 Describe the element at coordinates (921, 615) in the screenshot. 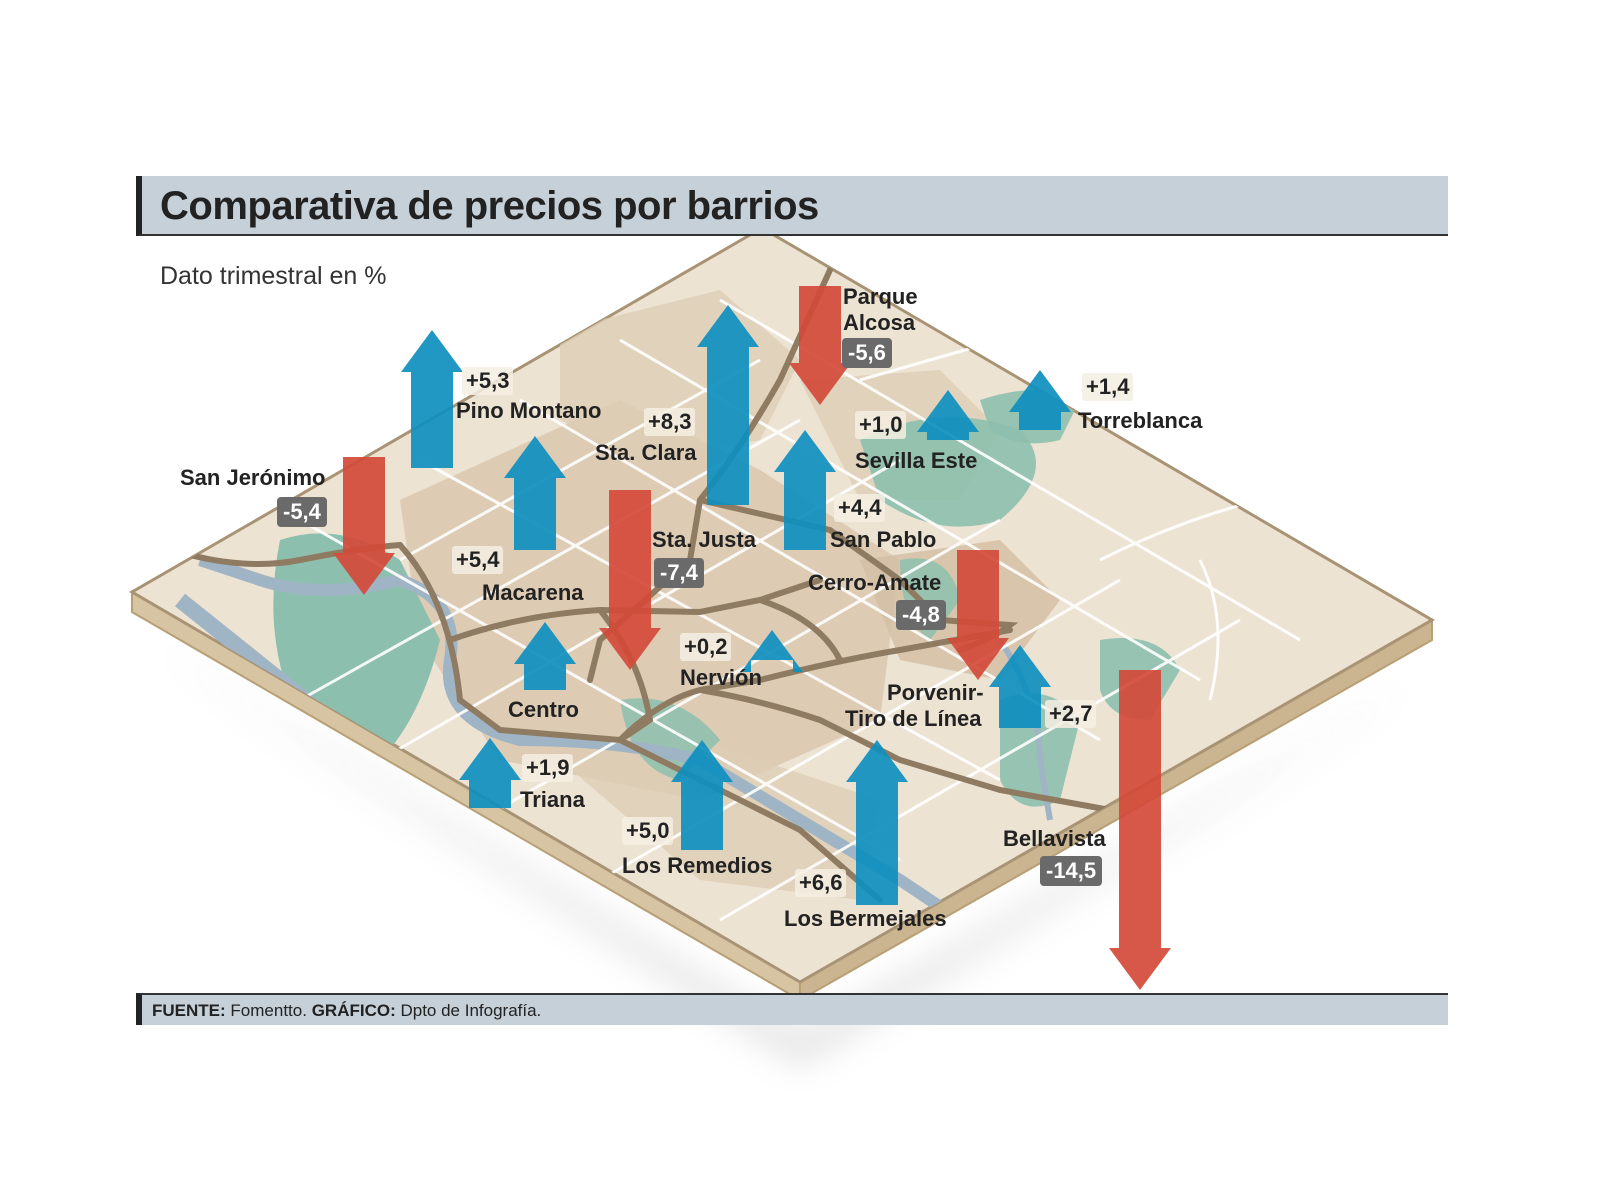

I see `value-badge-negative: -4,8` at that location.